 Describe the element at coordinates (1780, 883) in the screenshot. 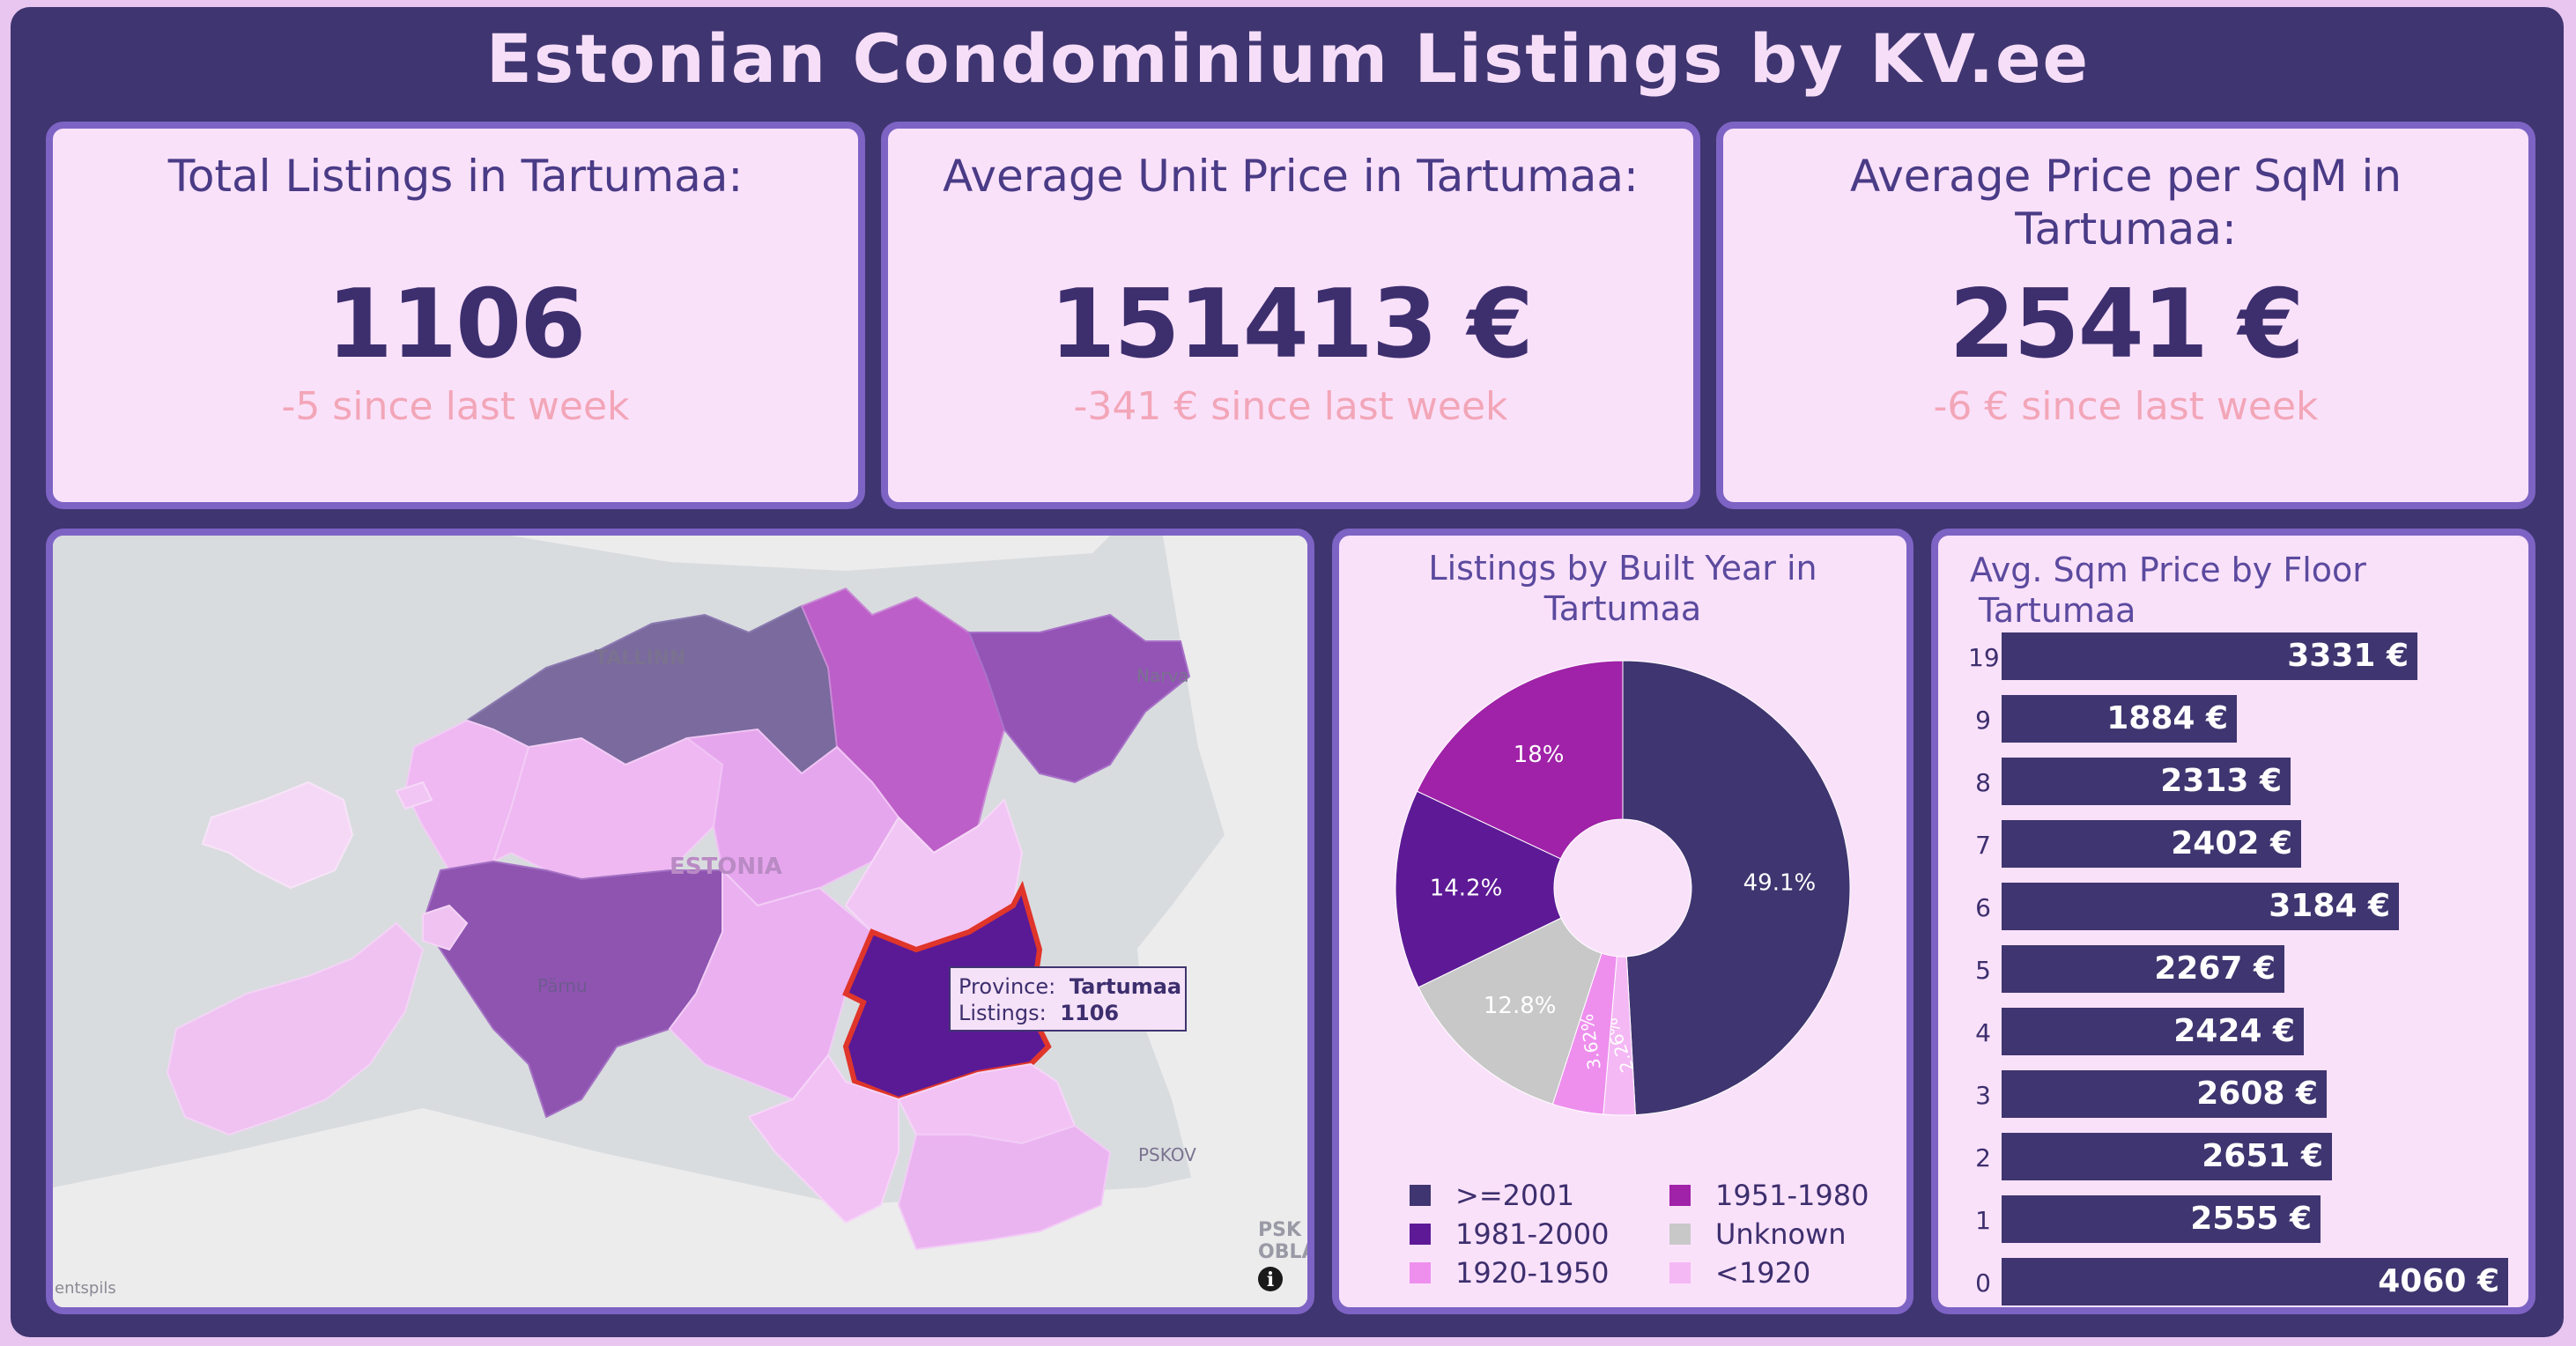

I see `pie-data-label: 49.1%` at that location.